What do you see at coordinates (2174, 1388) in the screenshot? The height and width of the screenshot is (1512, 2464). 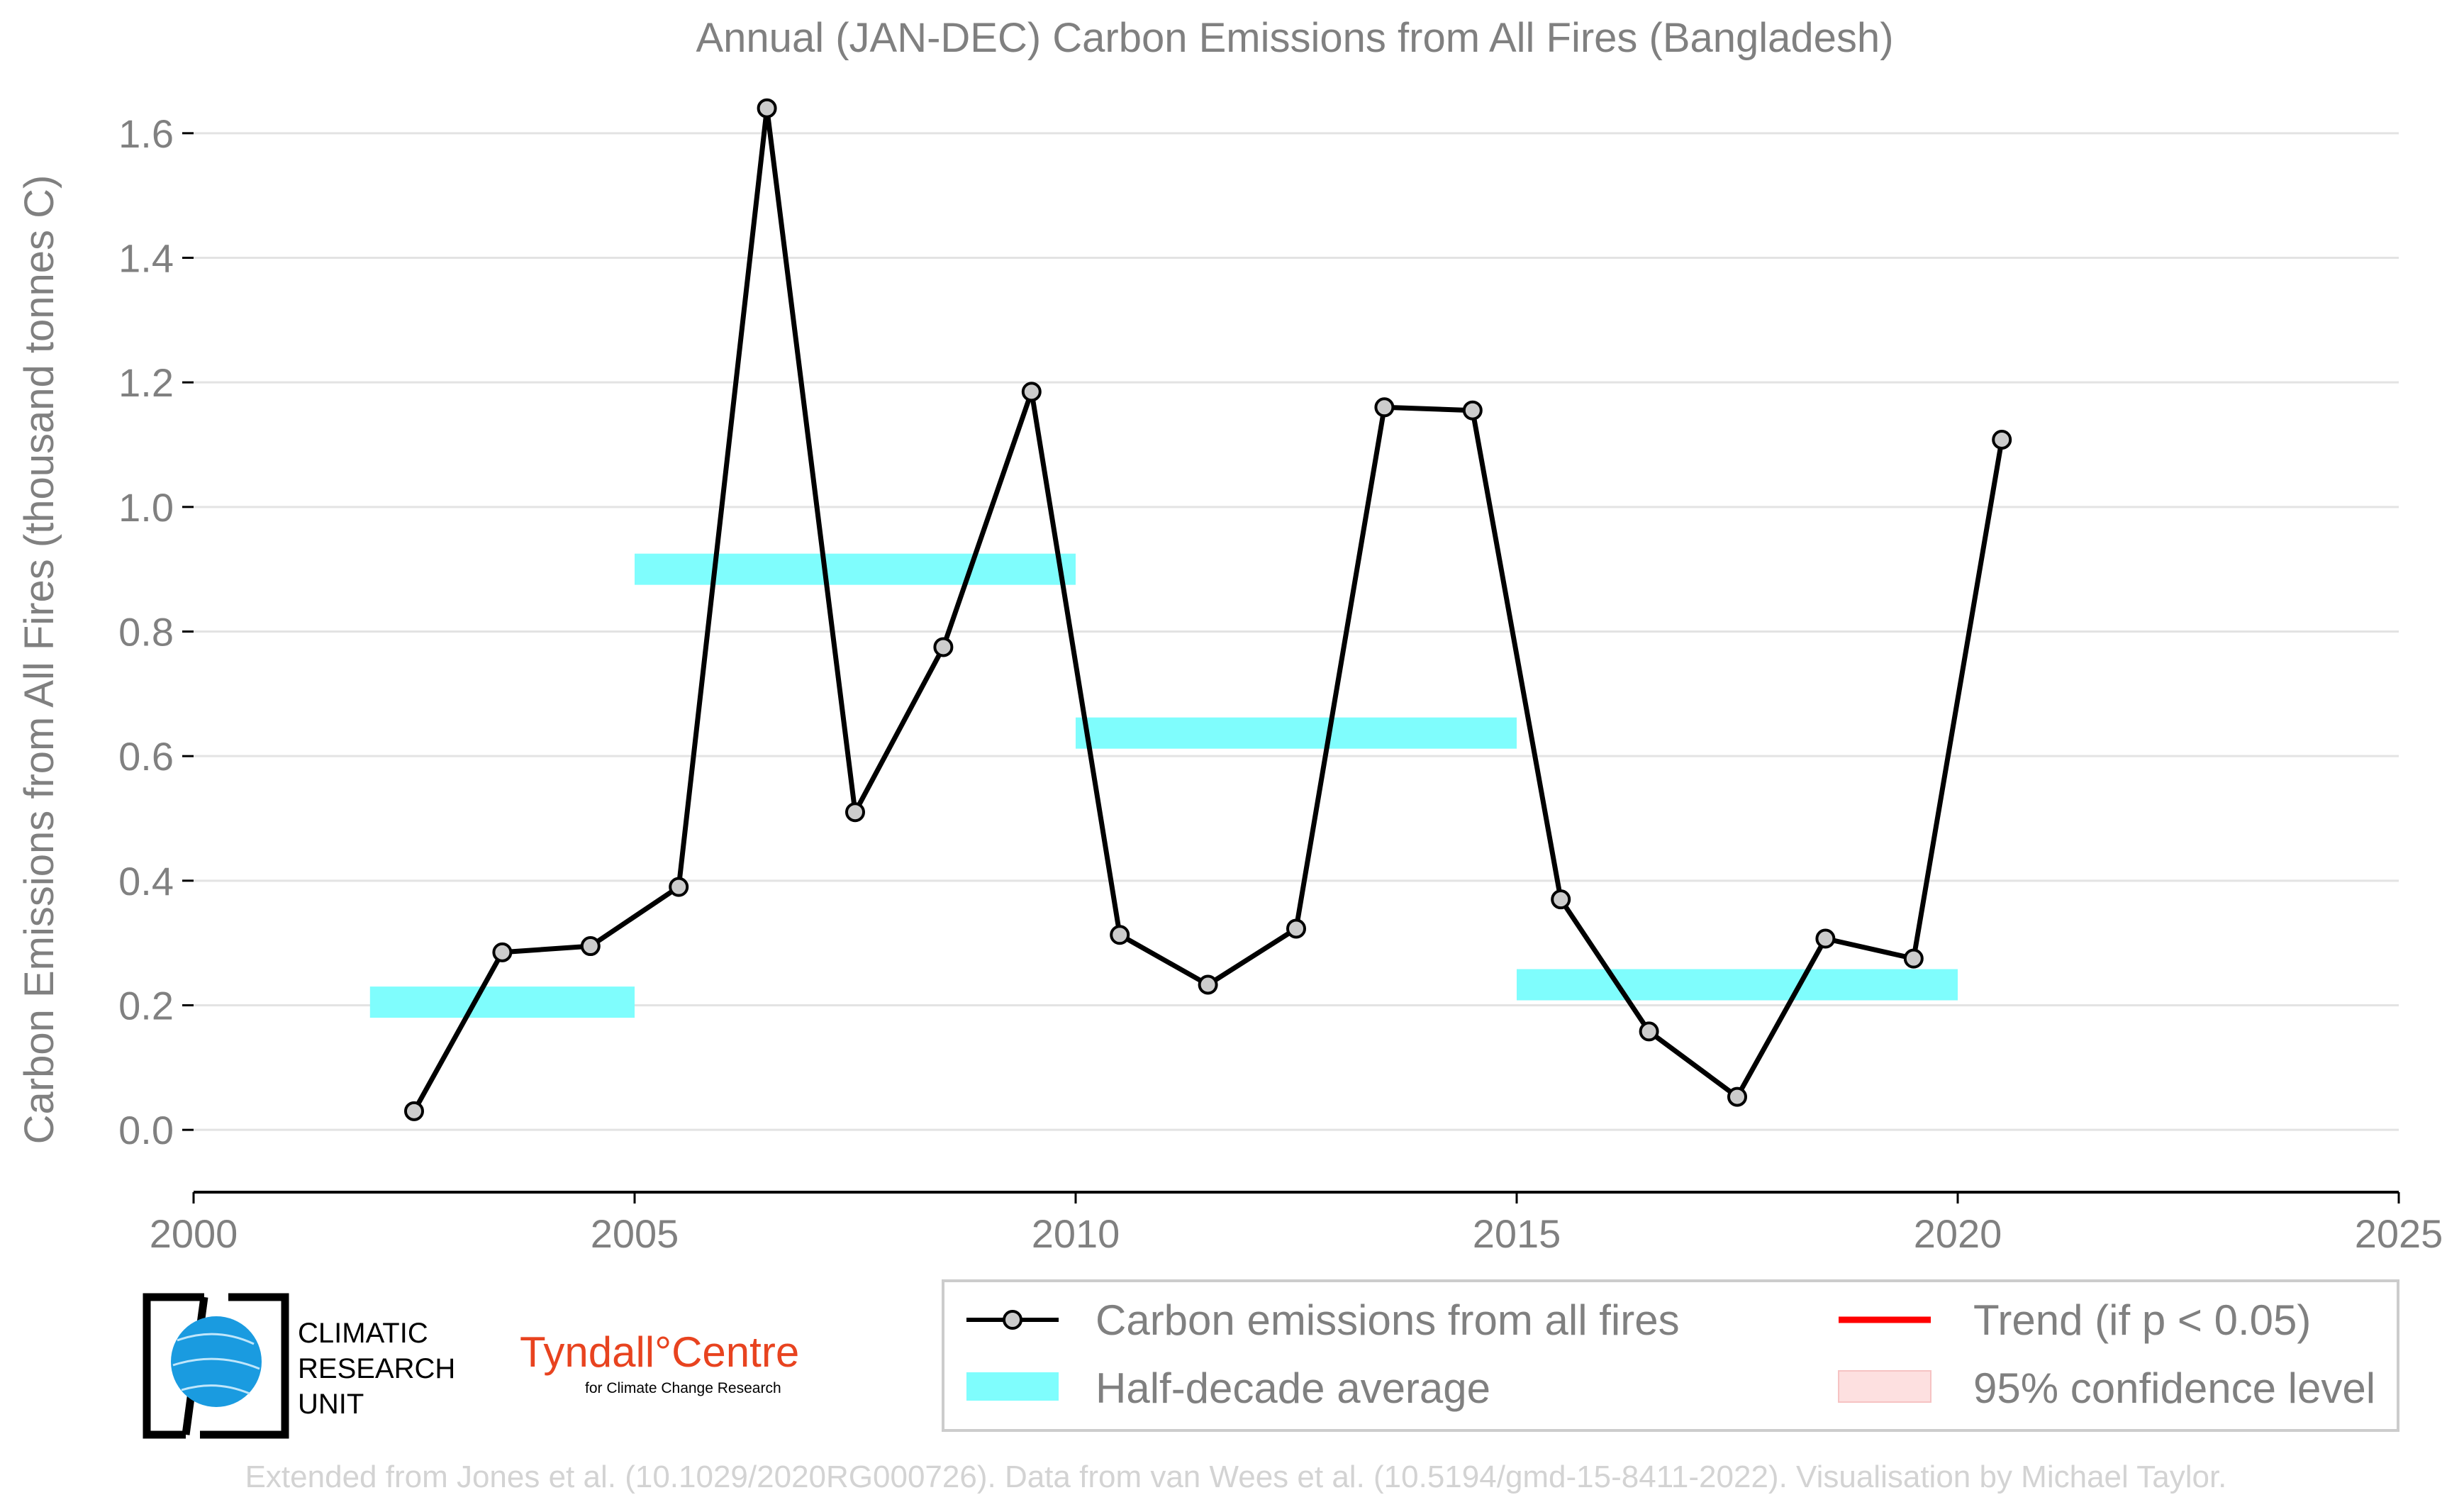 I see `legend-label-confidence: 95% confidence level` at bounding box center [2174, 1388].